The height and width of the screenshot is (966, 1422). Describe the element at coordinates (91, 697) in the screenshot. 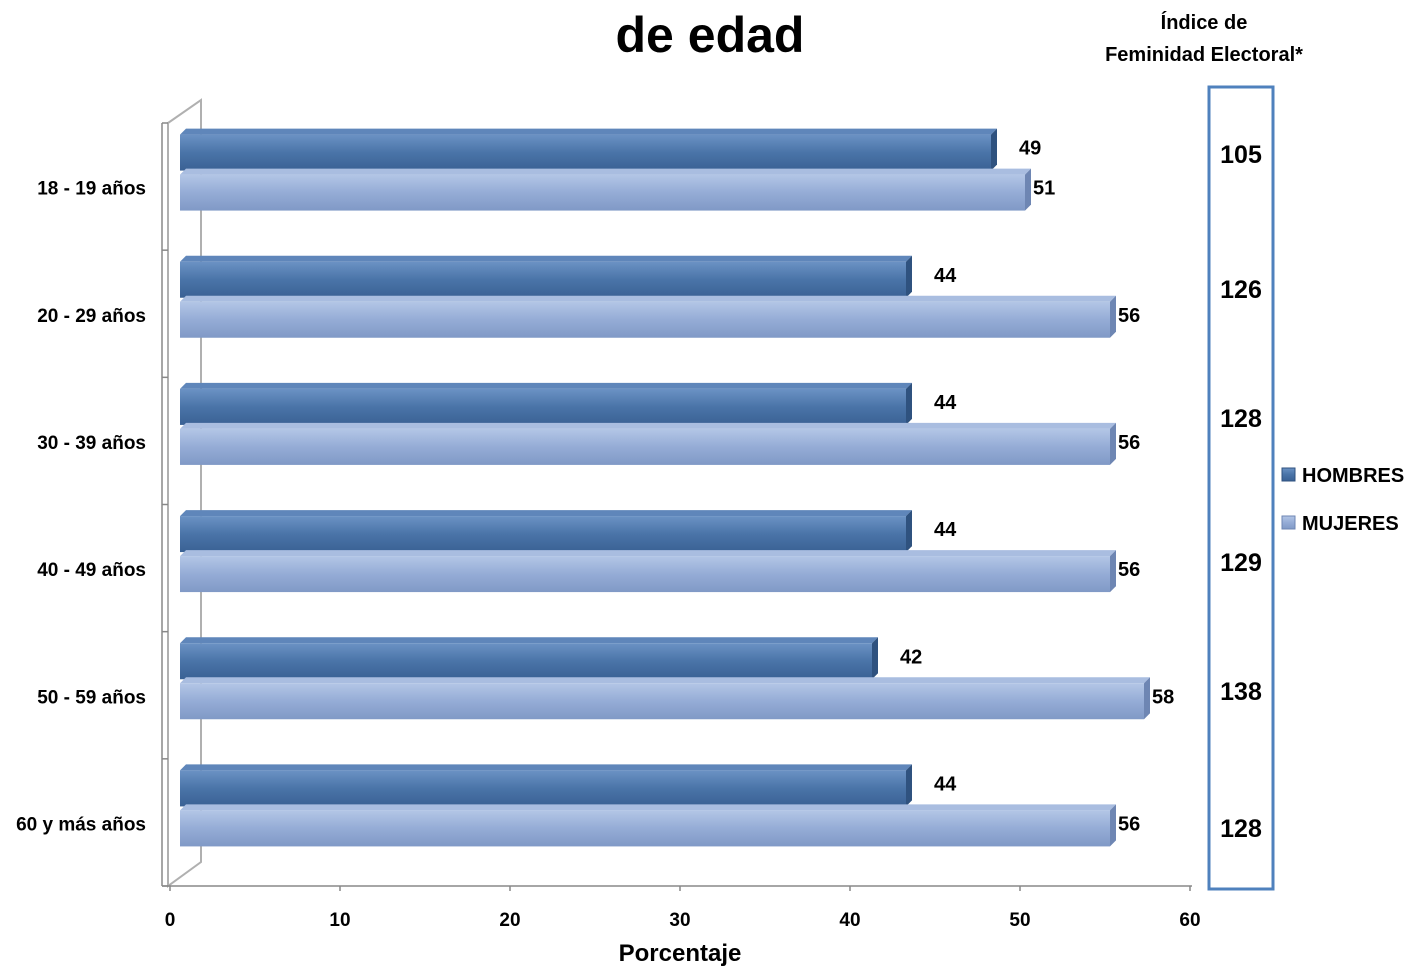

I see `category-label: 50 - 59 años` at that location.